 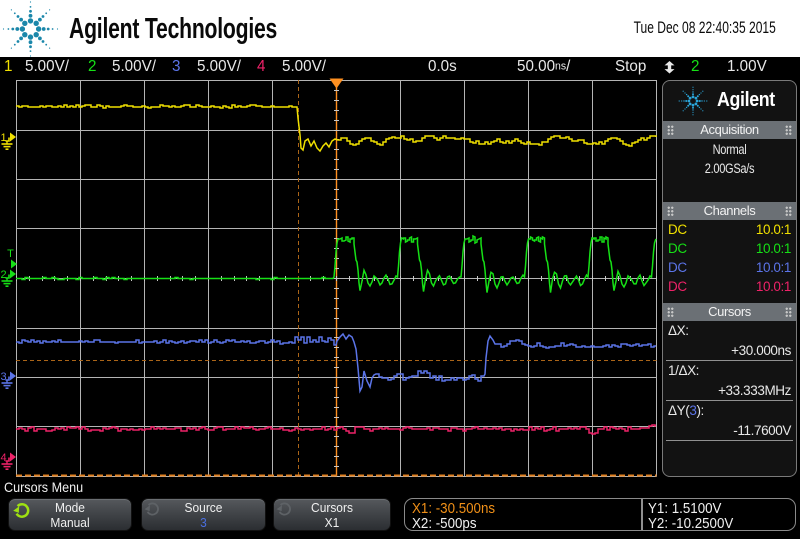 I want to click on svg-text: T, so click(x=10, y=254).